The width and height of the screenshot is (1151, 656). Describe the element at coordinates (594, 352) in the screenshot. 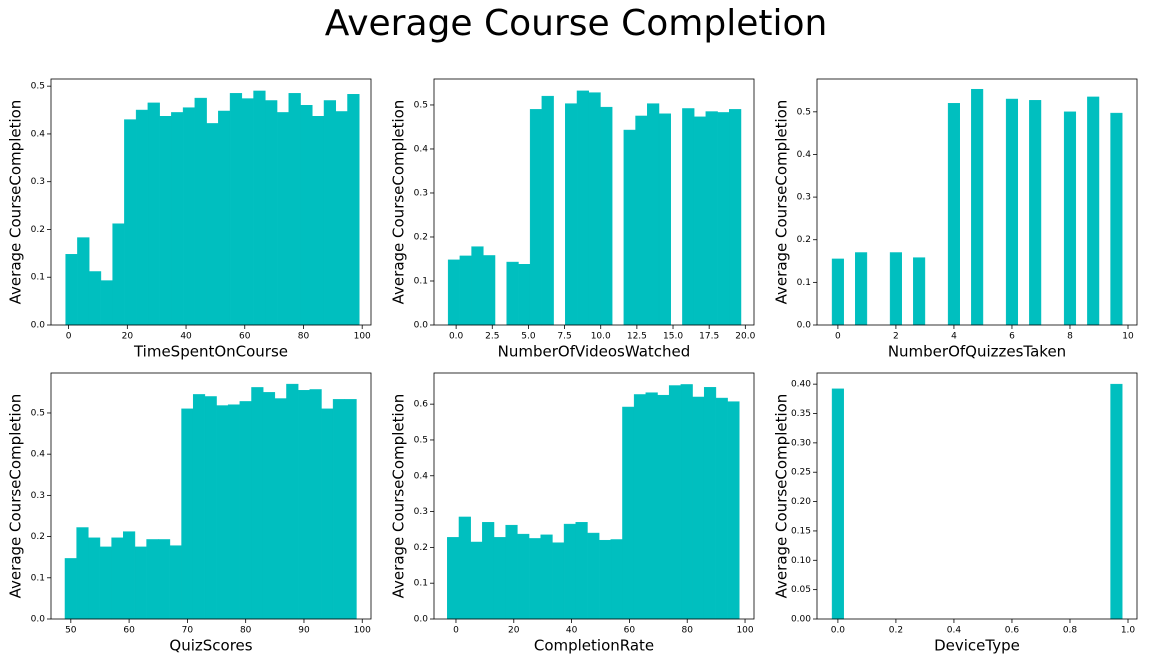

I see `x-axis-label: NumberOfVideosWatched` at that location.